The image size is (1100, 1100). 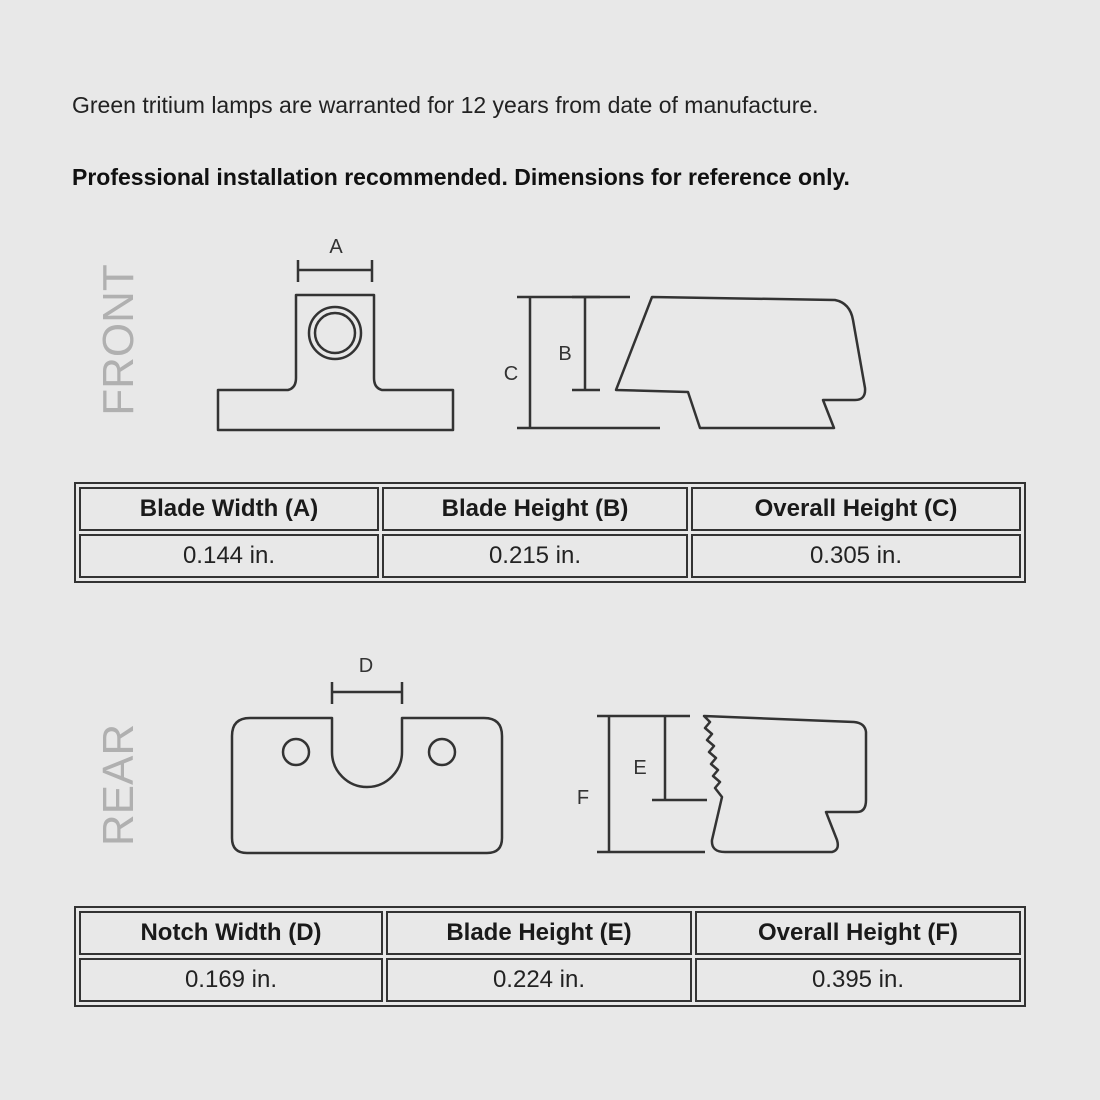 I want to click on table-row: 0.144 in. 0.215 in. 0.305 in., so click(x=550, y=556).